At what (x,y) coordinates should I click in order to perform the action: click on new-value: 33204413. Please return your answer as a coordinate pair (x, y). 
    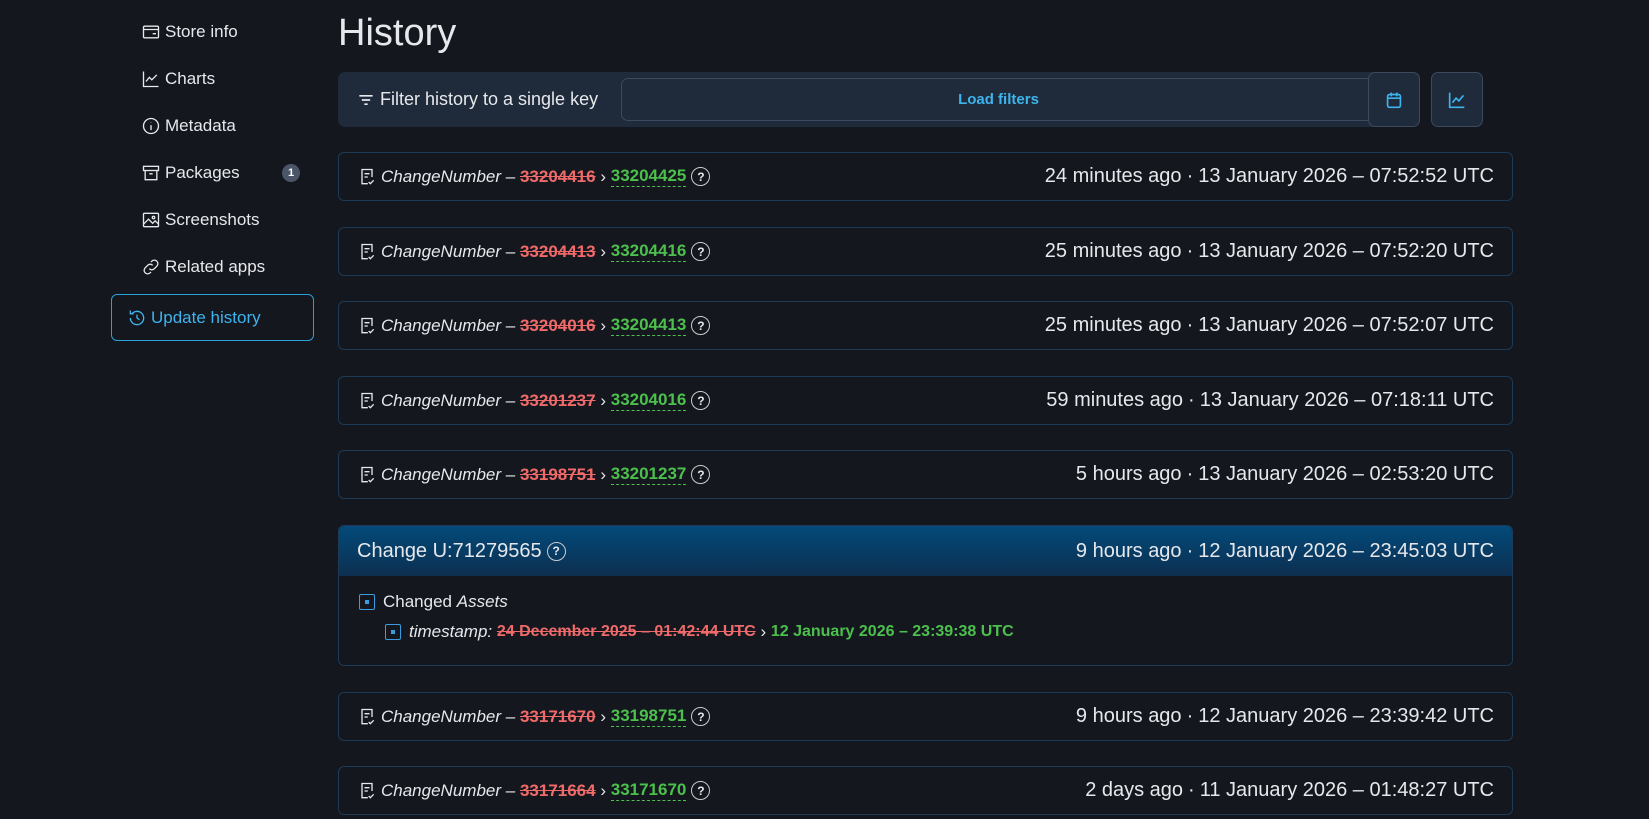
    Looking at the image, I should click on (648, 325).